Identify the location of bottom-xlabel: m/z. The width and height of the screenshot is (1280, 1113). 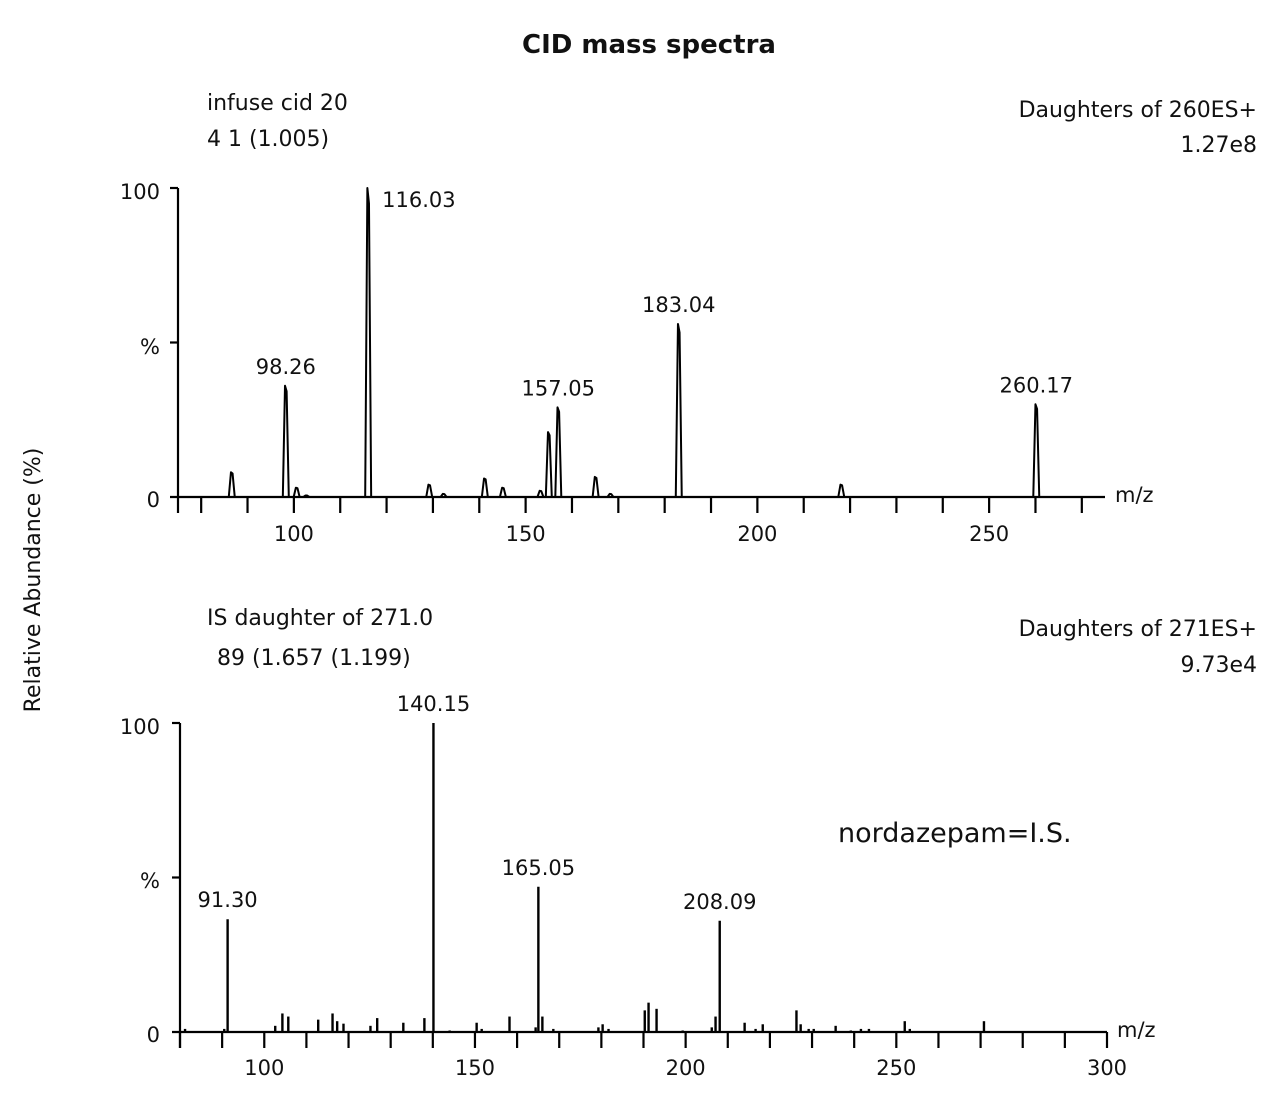
(1136, 1030).